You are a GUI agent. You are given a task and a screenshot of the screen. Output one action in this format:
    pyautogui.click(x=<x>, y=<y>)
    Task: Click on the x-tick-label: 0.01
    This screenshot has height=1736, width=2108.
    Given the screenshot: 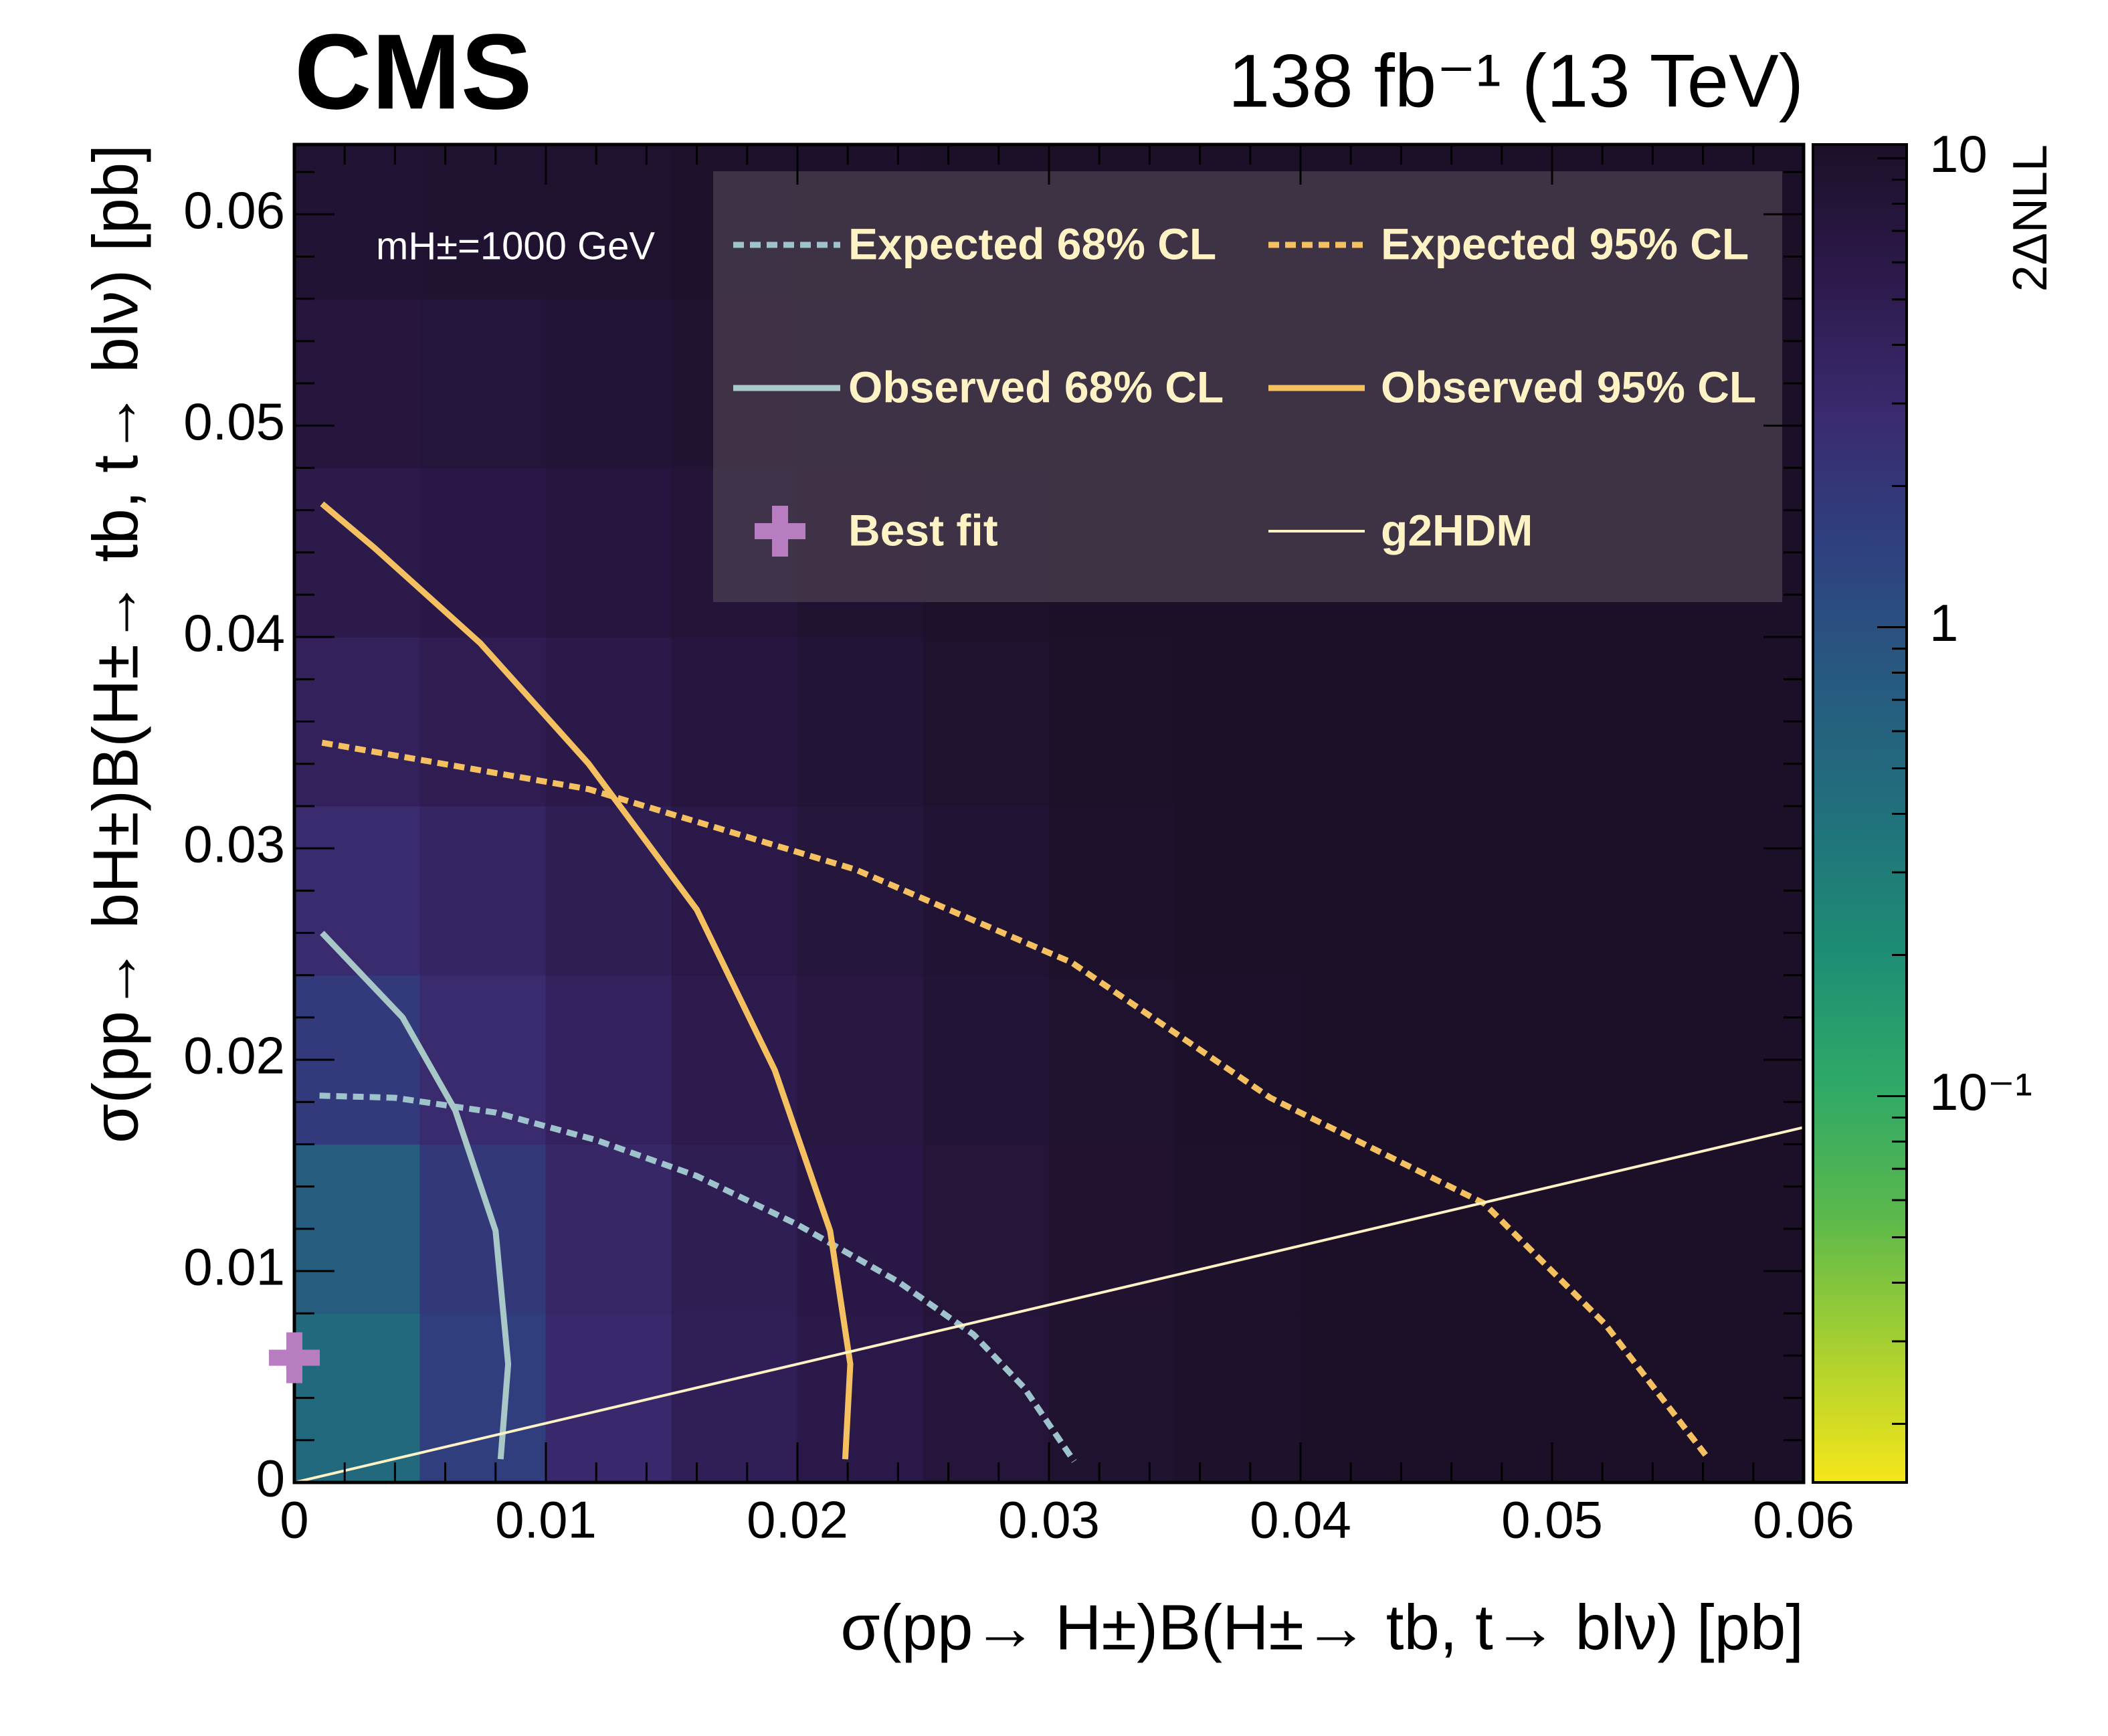 What is the action you would take?
    pyautogui.click(x=546, y=1519)
    